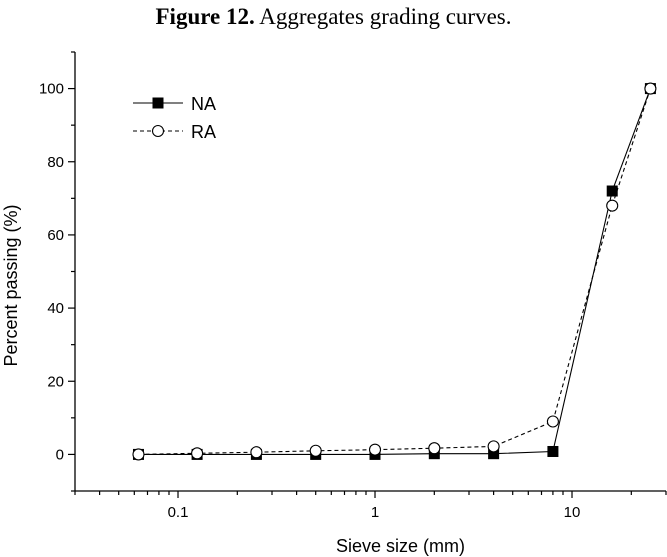 The height and width of the screenshot is (557, 667). I want to click on figure-caption: Figure 12. Aggregates grading curves., so click(333, 16).